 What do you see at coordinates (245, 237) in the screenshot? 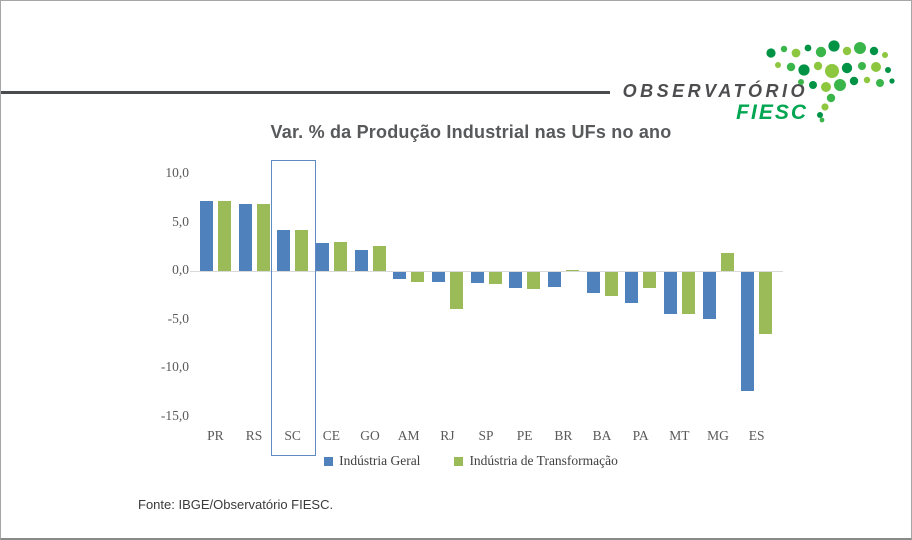
I see `bar-RS-industria-geral` at bounding box center [245, 237].